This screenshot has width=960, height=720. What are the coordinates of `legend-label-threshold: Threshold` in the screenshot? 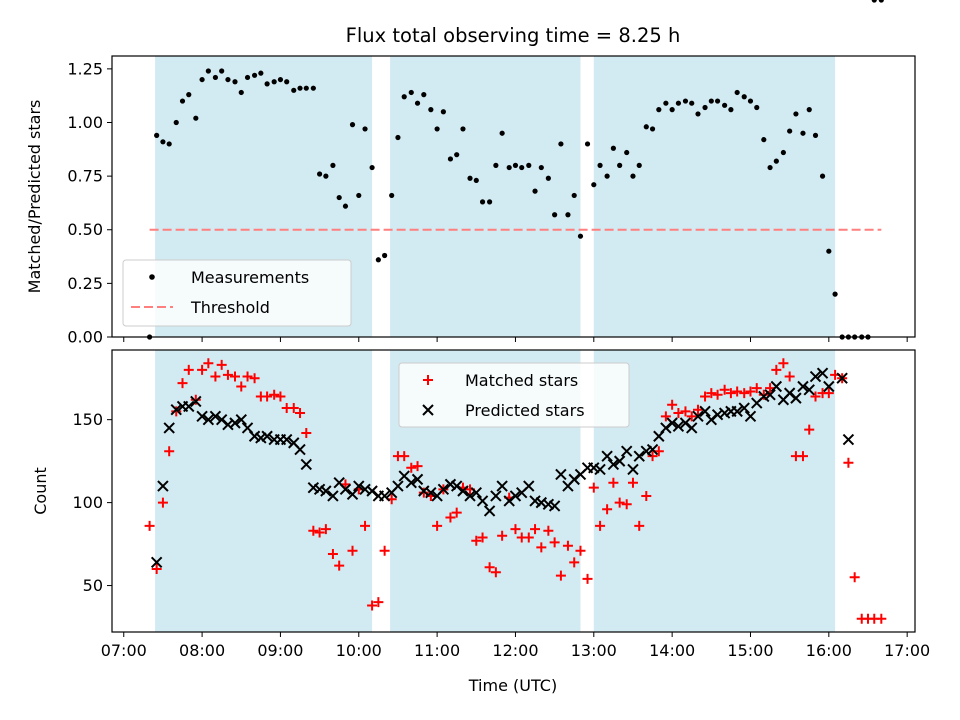 It's located at (230, 307).